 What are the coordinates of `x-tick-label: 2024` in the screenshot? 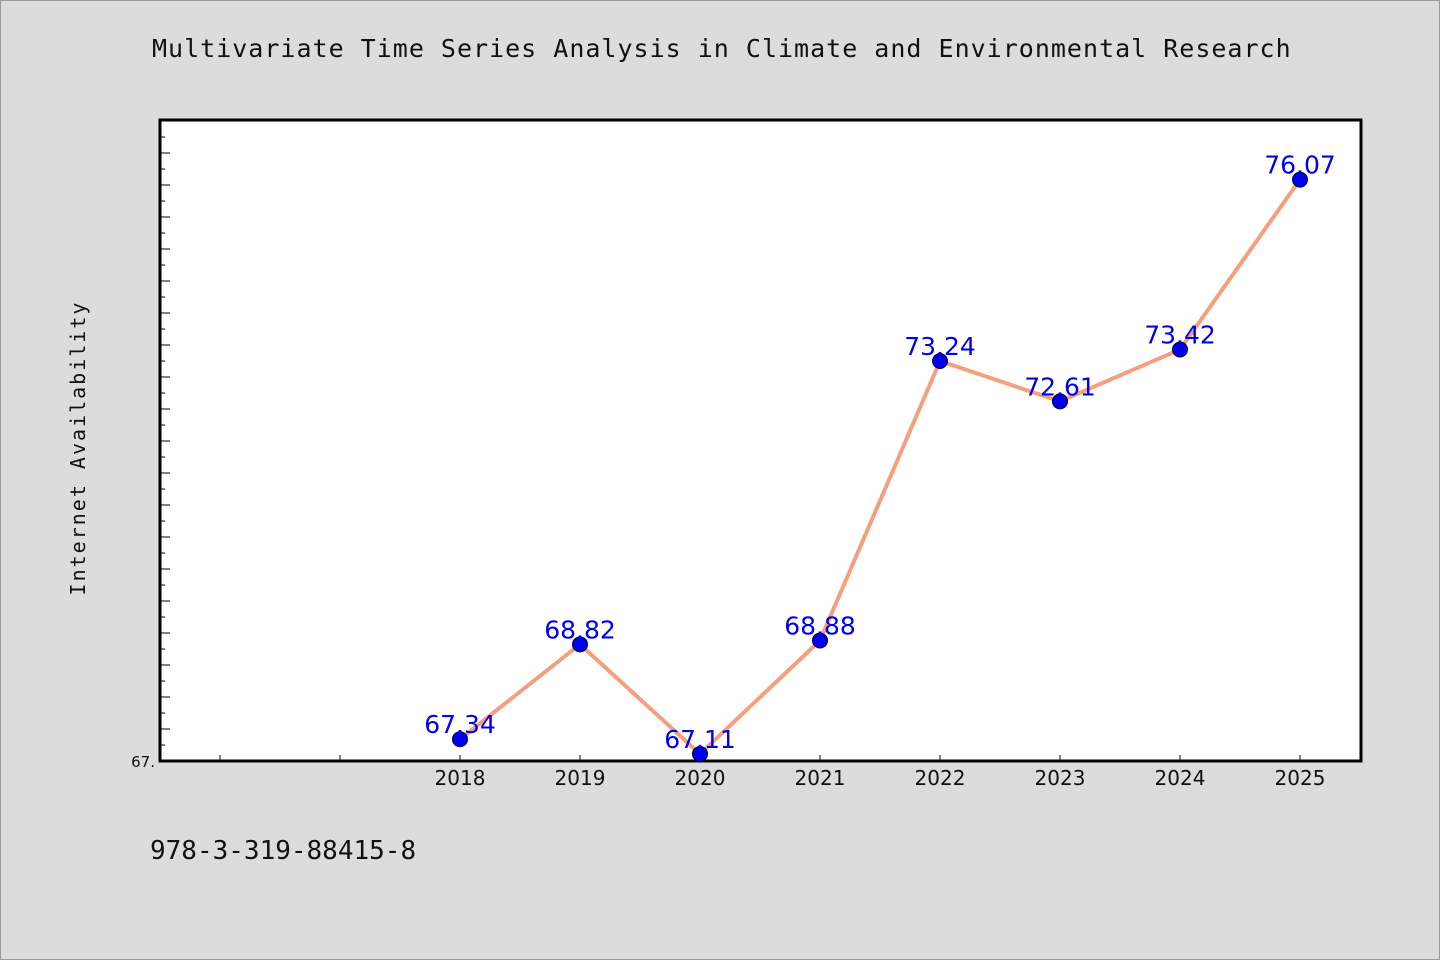 It's located at (1180, 778).